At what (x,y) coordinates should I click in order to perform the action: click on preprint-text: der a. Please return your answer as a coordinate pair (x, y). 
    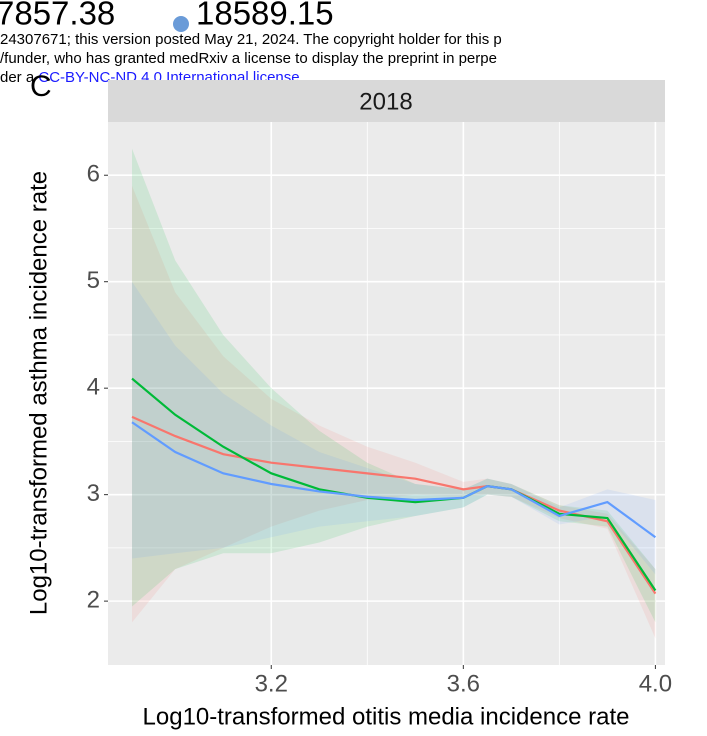
    Looking at the image, I should click on (17, 77).